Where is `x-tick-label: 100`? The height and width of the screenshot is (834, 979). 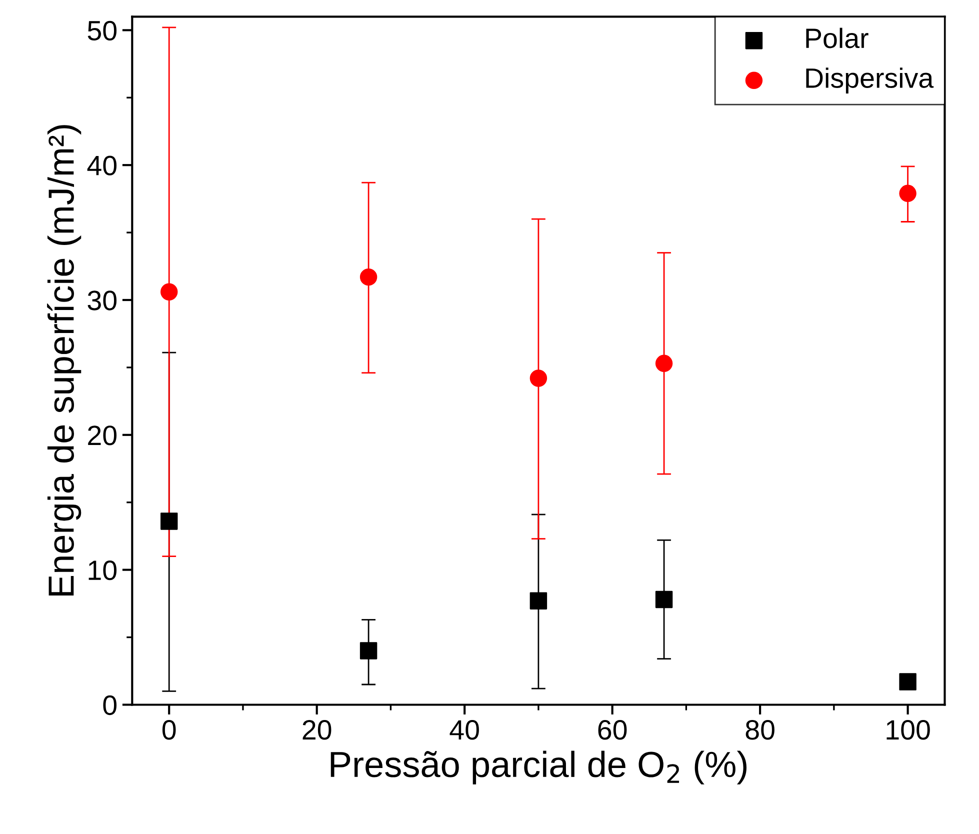
x-tick-label: 100 is located at coordinates (908, 730).